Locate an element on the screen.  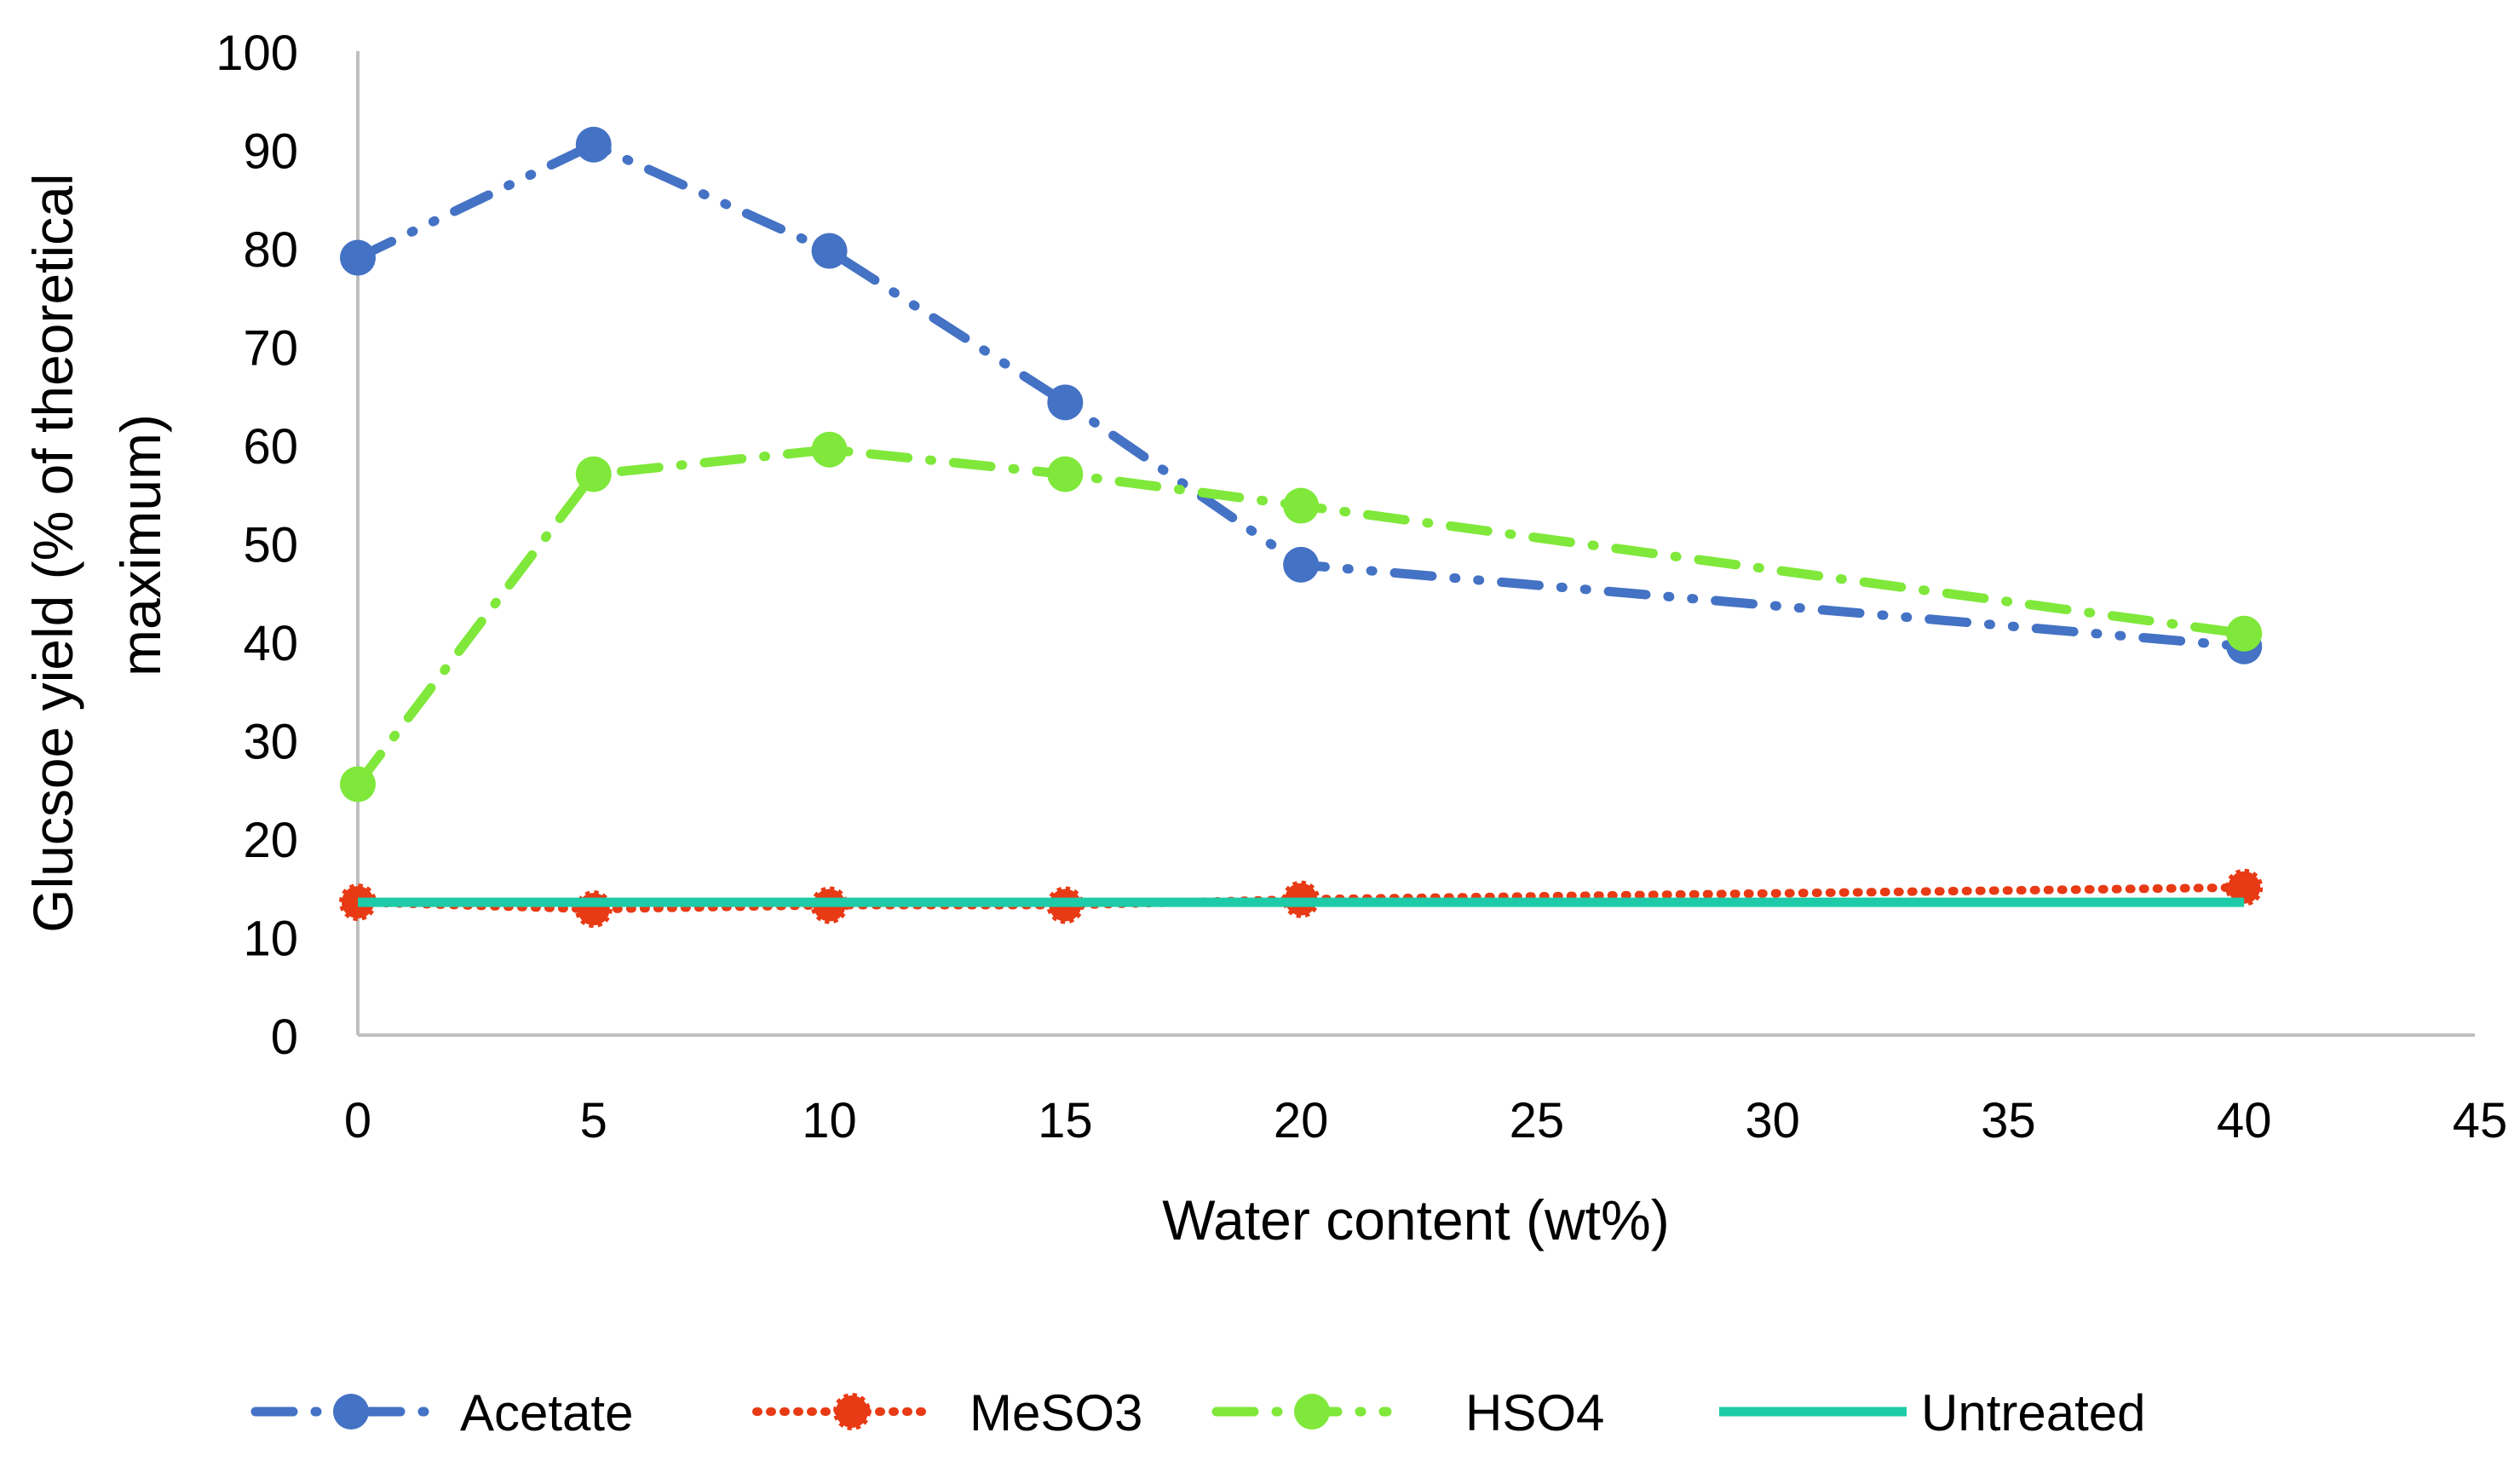
y-tick-label: 100 is located at coordinates (257, 53).